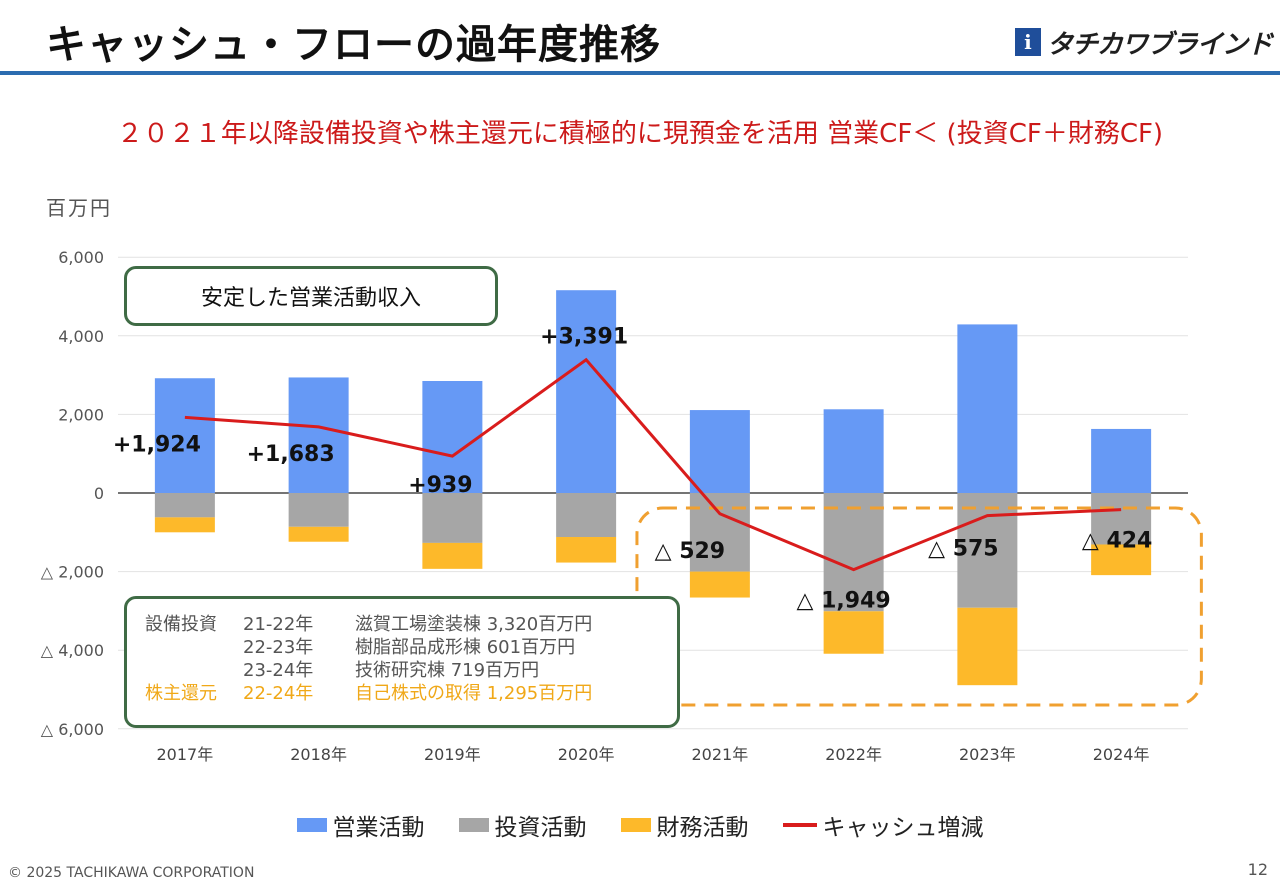 The height and width of the screenshot is (886, 1280). Describe the element at coordinates (1121, 754) in the screenshot. I see `x-tick-label: 2024年` at that location.